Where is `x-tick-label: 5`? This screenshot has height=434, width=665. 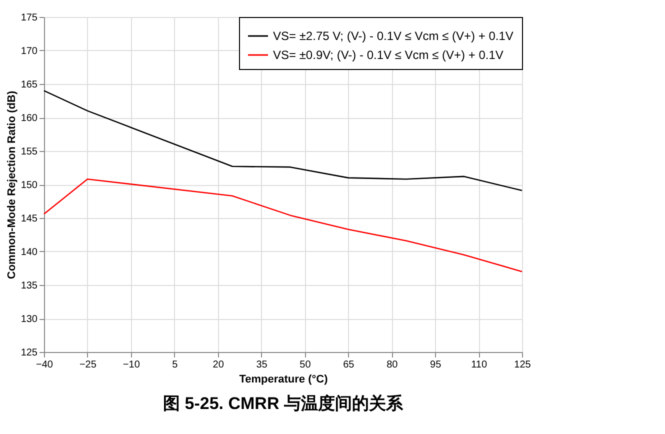
x-tick-label: 5 is located at coordinates (175, 365).